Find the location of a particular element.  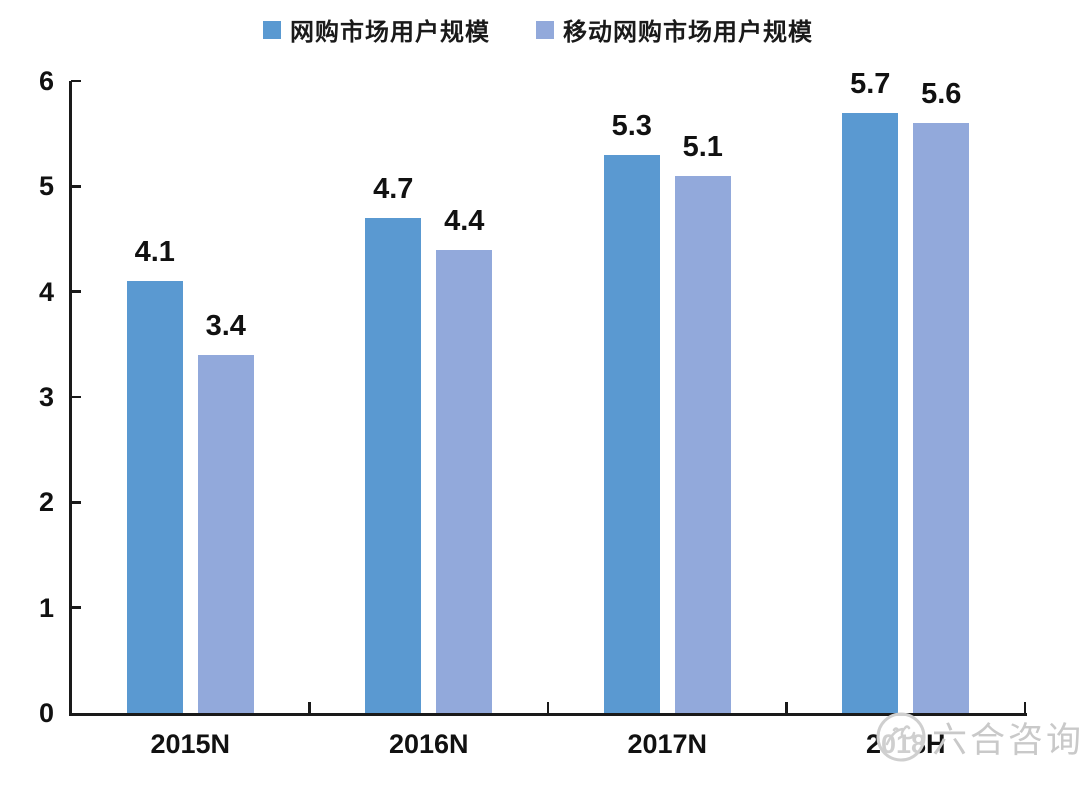

x-category-label: 2018H is located at coordinates (905, 744).